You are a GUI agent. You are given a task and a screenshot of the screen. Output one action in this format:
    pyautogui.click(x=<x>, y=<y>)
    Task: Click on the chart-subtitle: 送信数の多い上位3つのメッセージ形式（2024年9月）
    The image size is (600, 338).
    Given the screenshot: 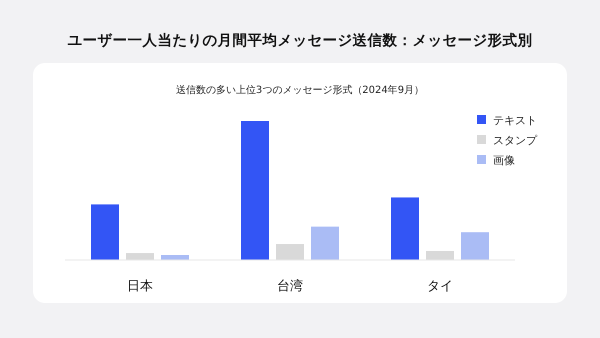 What is the action you would take?
    pyautogui.click(x=300, y=90)
    